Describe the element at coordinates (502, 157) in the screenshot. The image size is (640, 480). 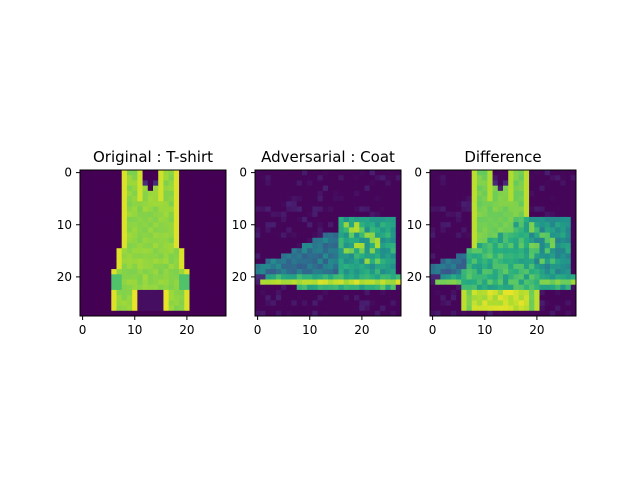
I see `panel-title: Difference` at that location.